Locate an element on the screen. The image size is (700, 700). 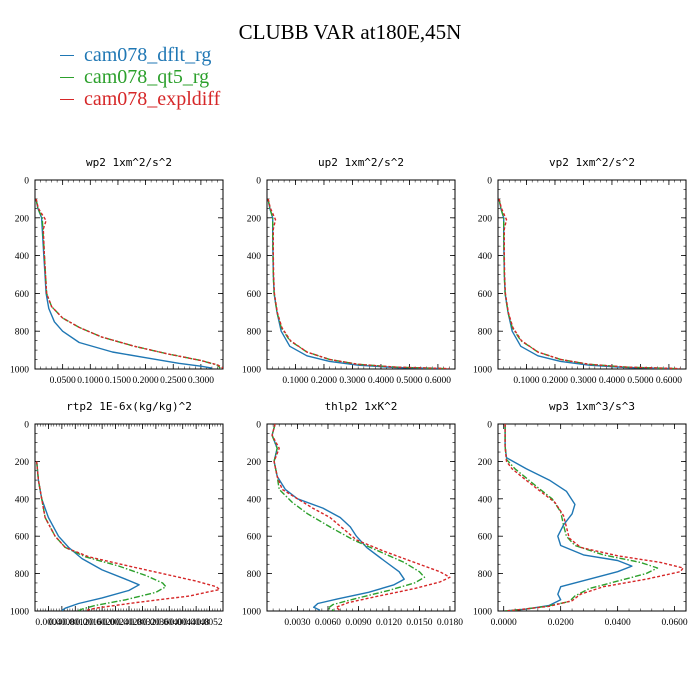
x-tick-label: 0.0048 is located at coordinates (196, 623).